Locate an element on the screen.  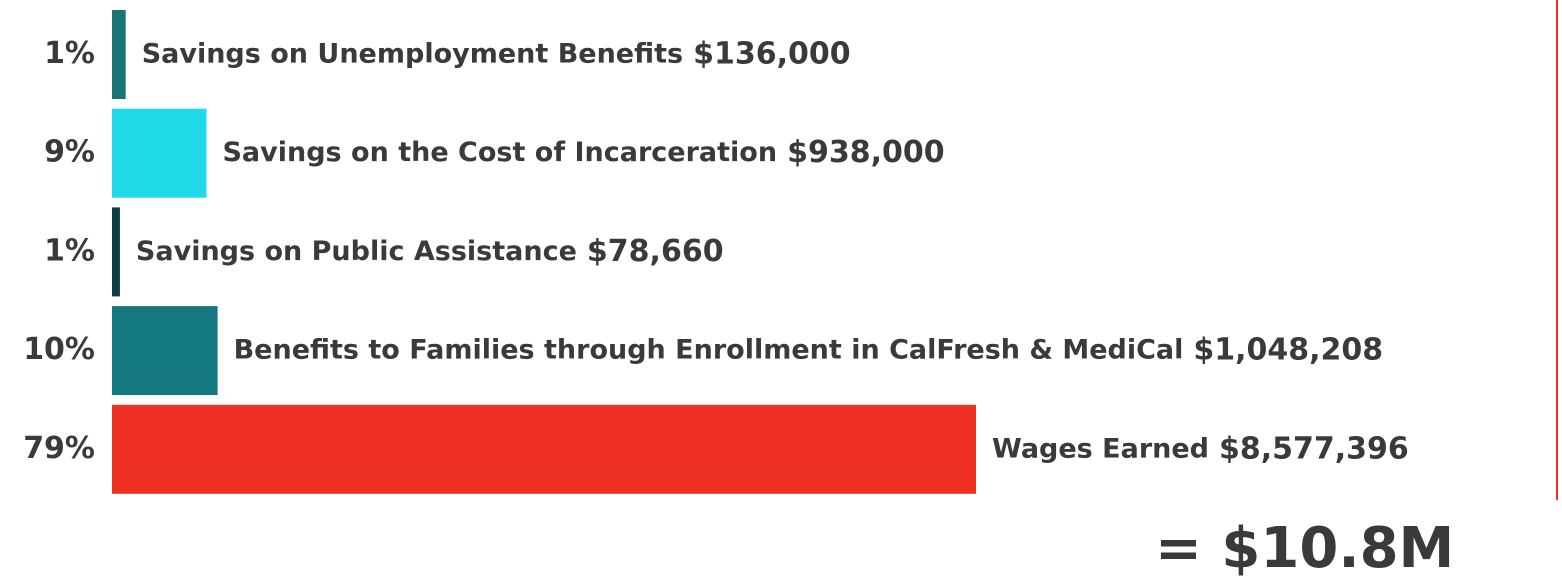
bar-label: Wages Earned $8,577,396 is located at coordinates (1200, 448).